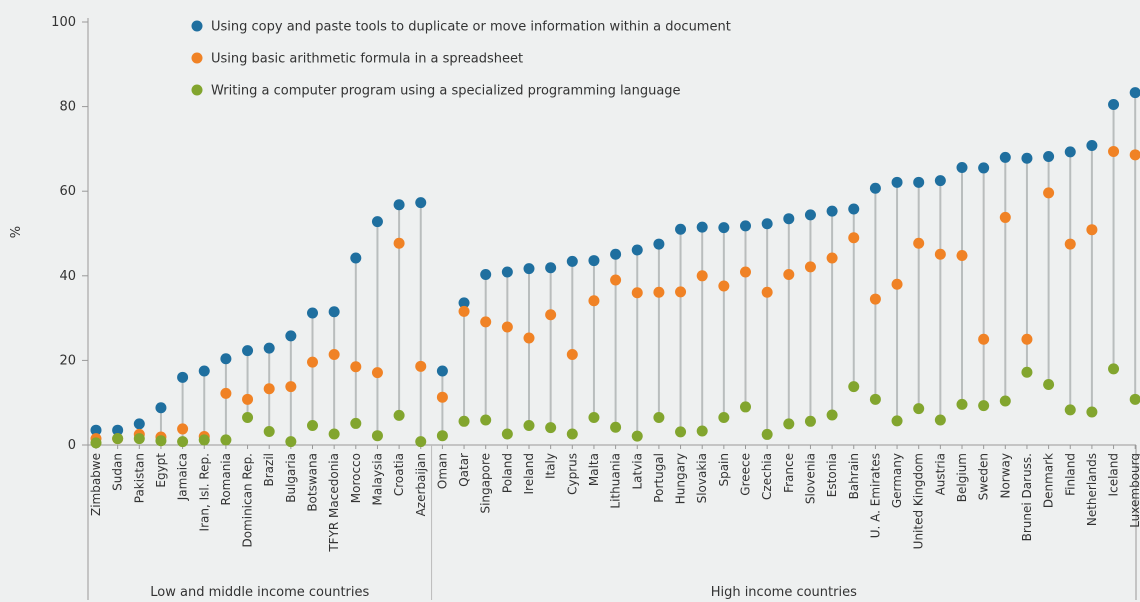  I want to click on x-tick-label: Azerbaijan, so click(421, 484).